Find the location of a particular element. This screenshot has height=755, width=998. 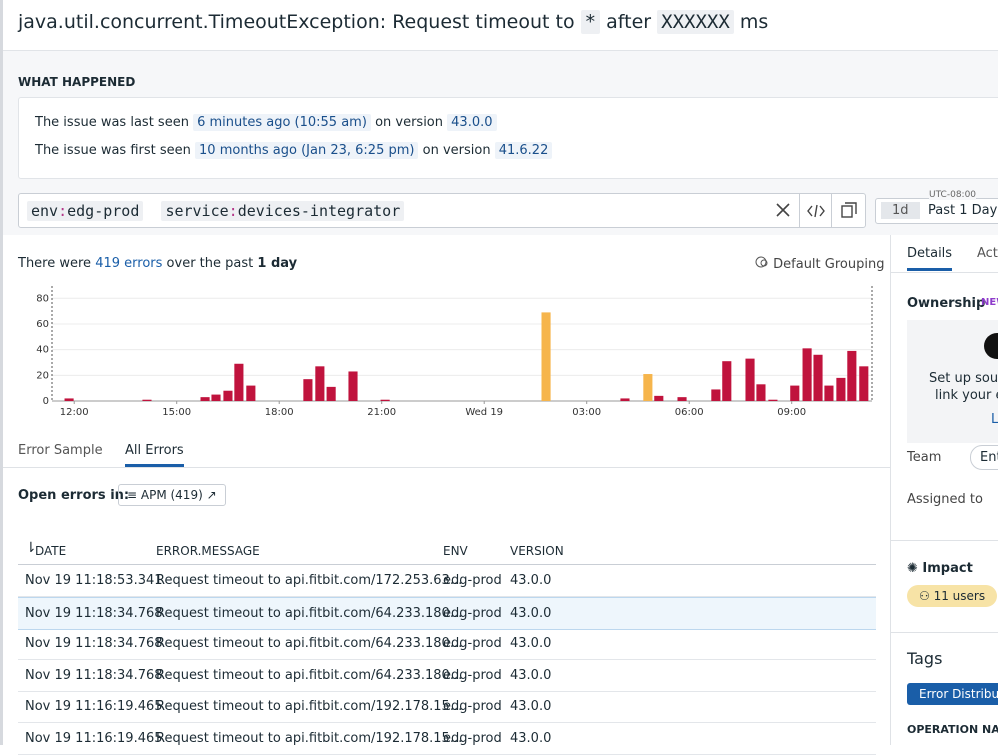

users: 11 users is located at coordinates (959, 596).